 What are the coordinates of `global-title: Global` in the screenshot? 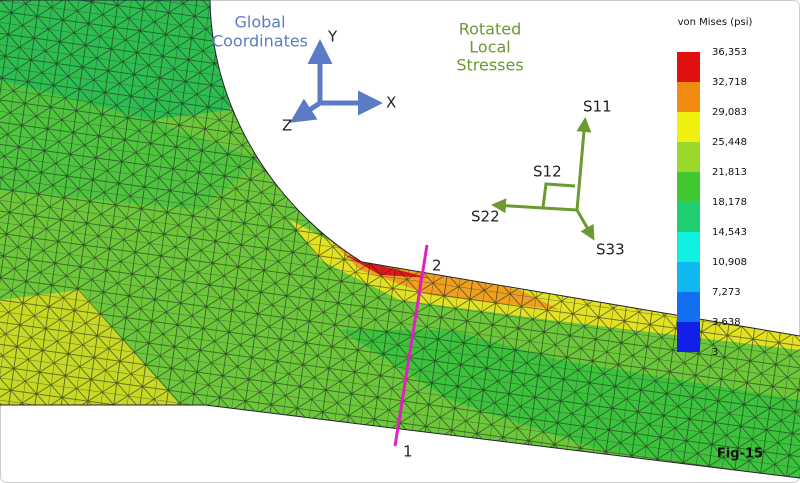 It's located at (259, 22).